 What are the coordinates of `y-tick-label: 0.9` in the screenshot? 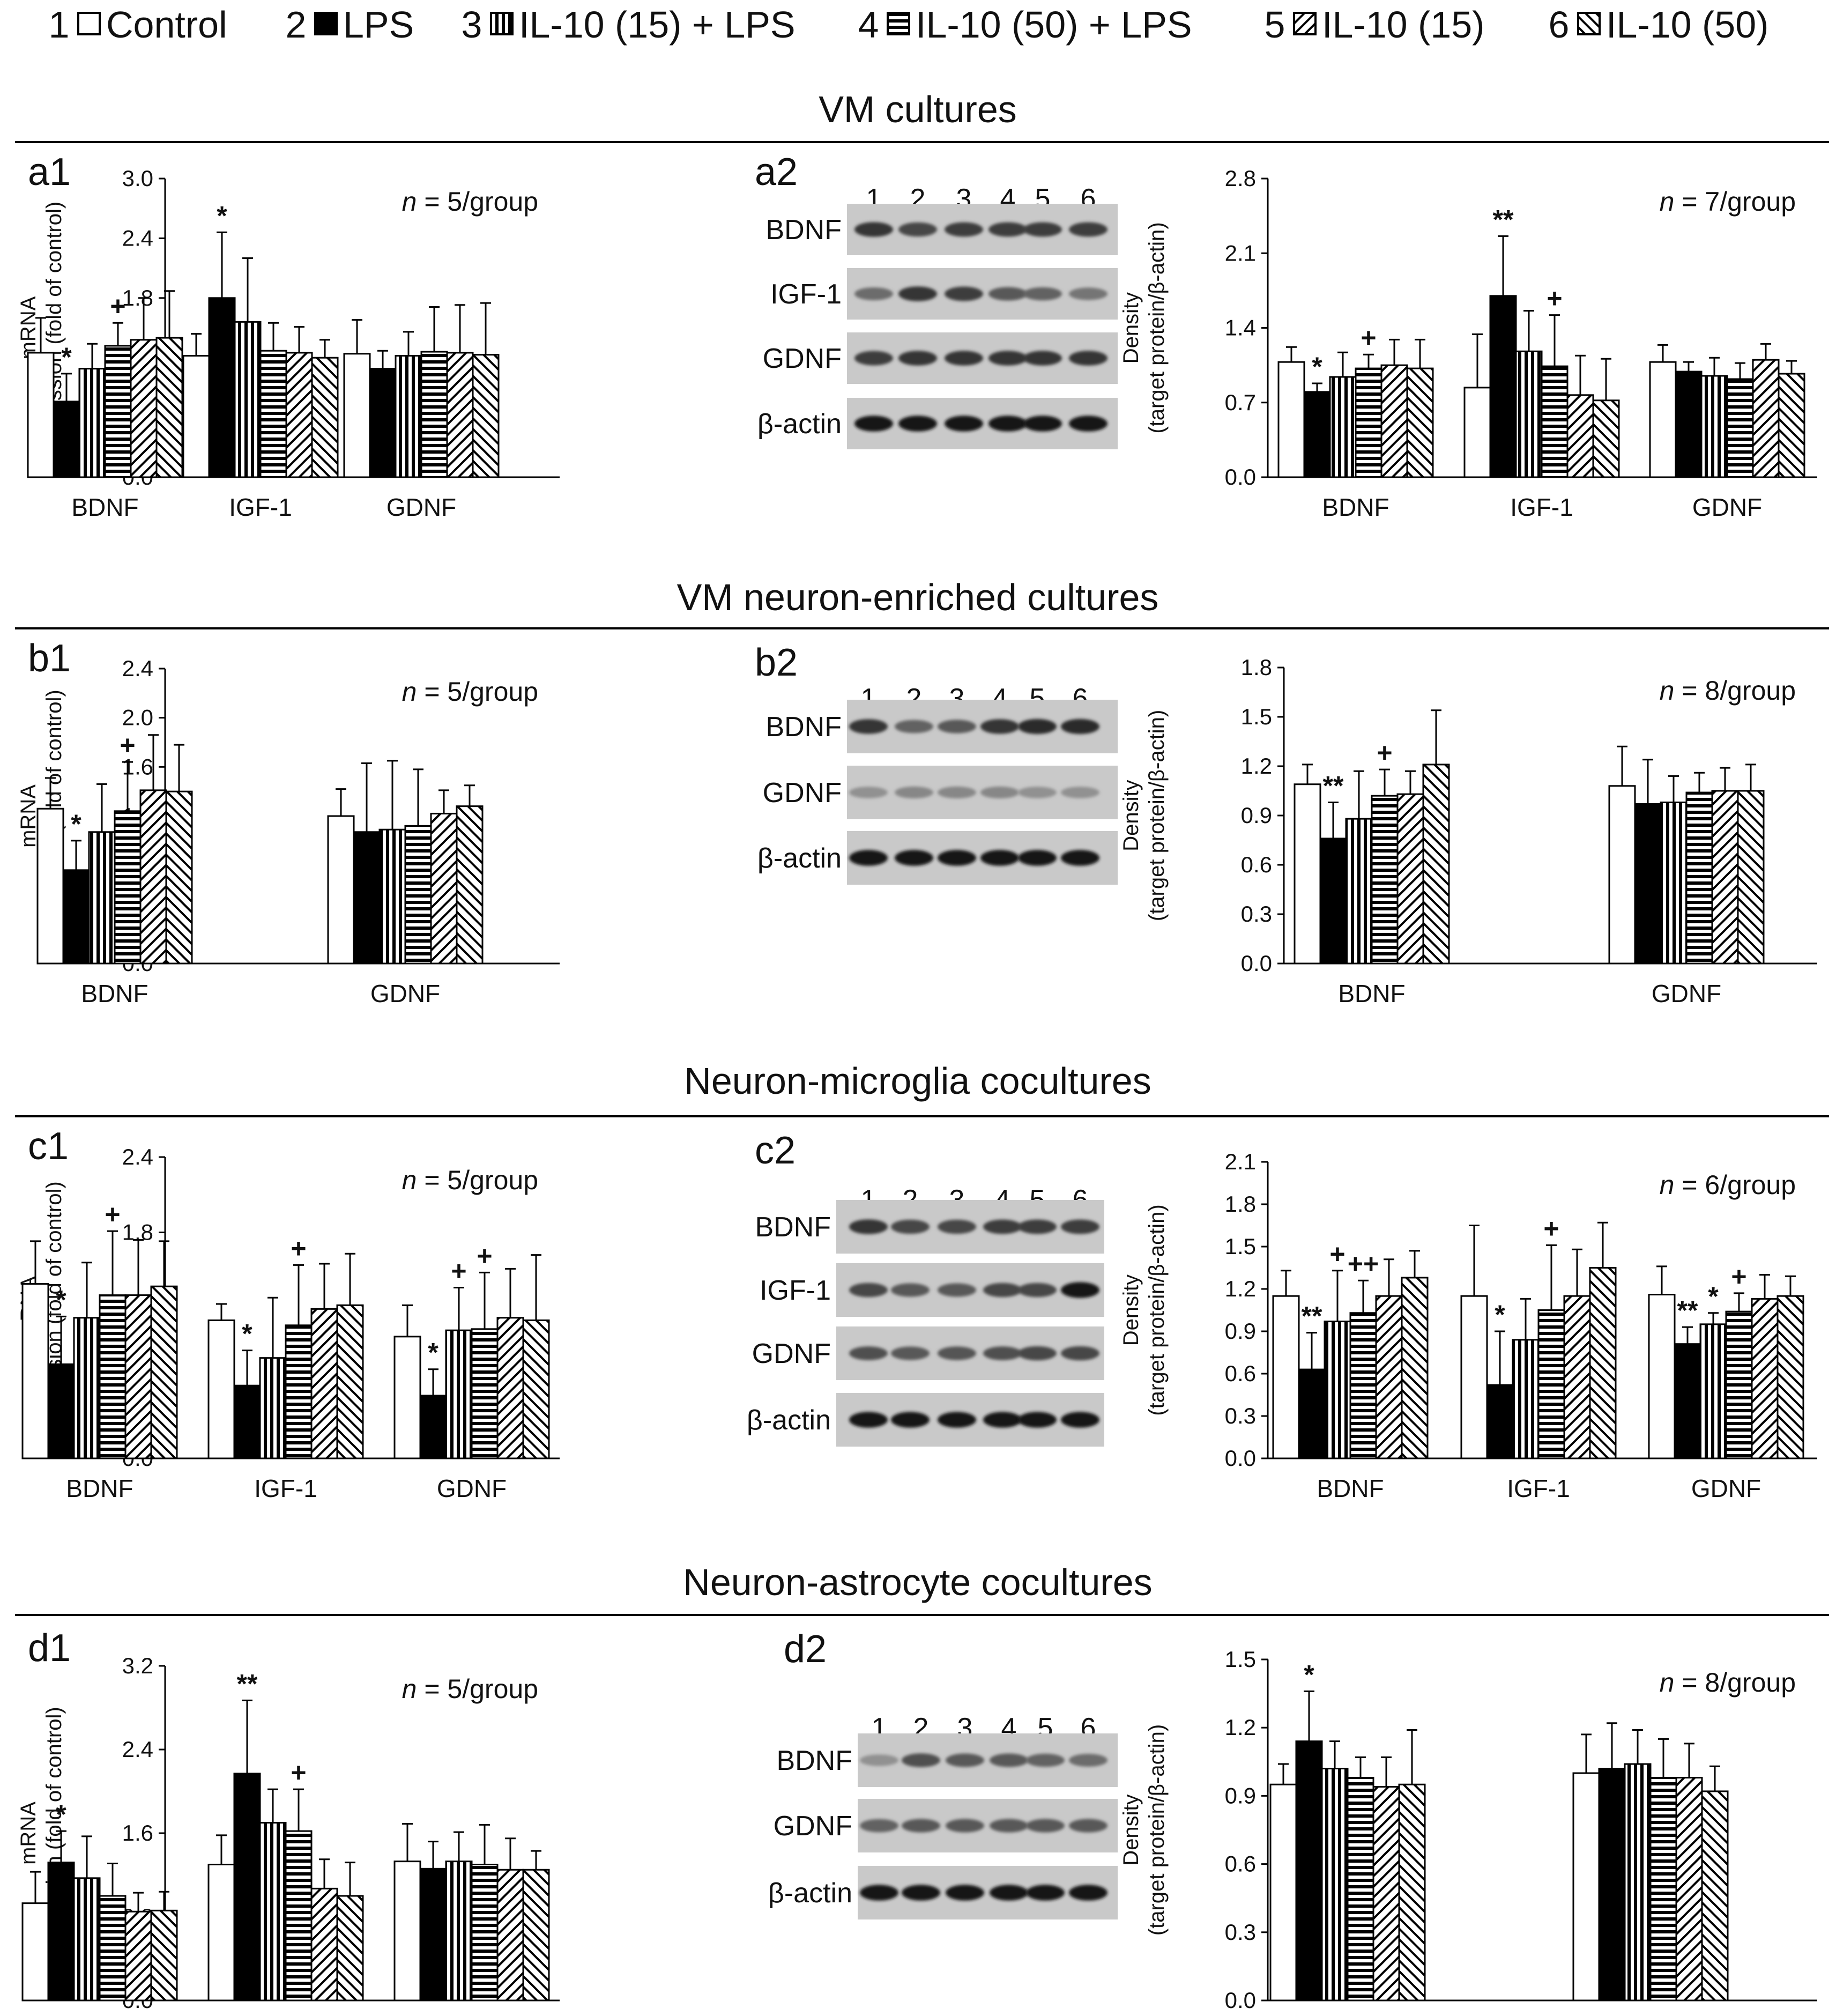 It's located at (1241, 1795).